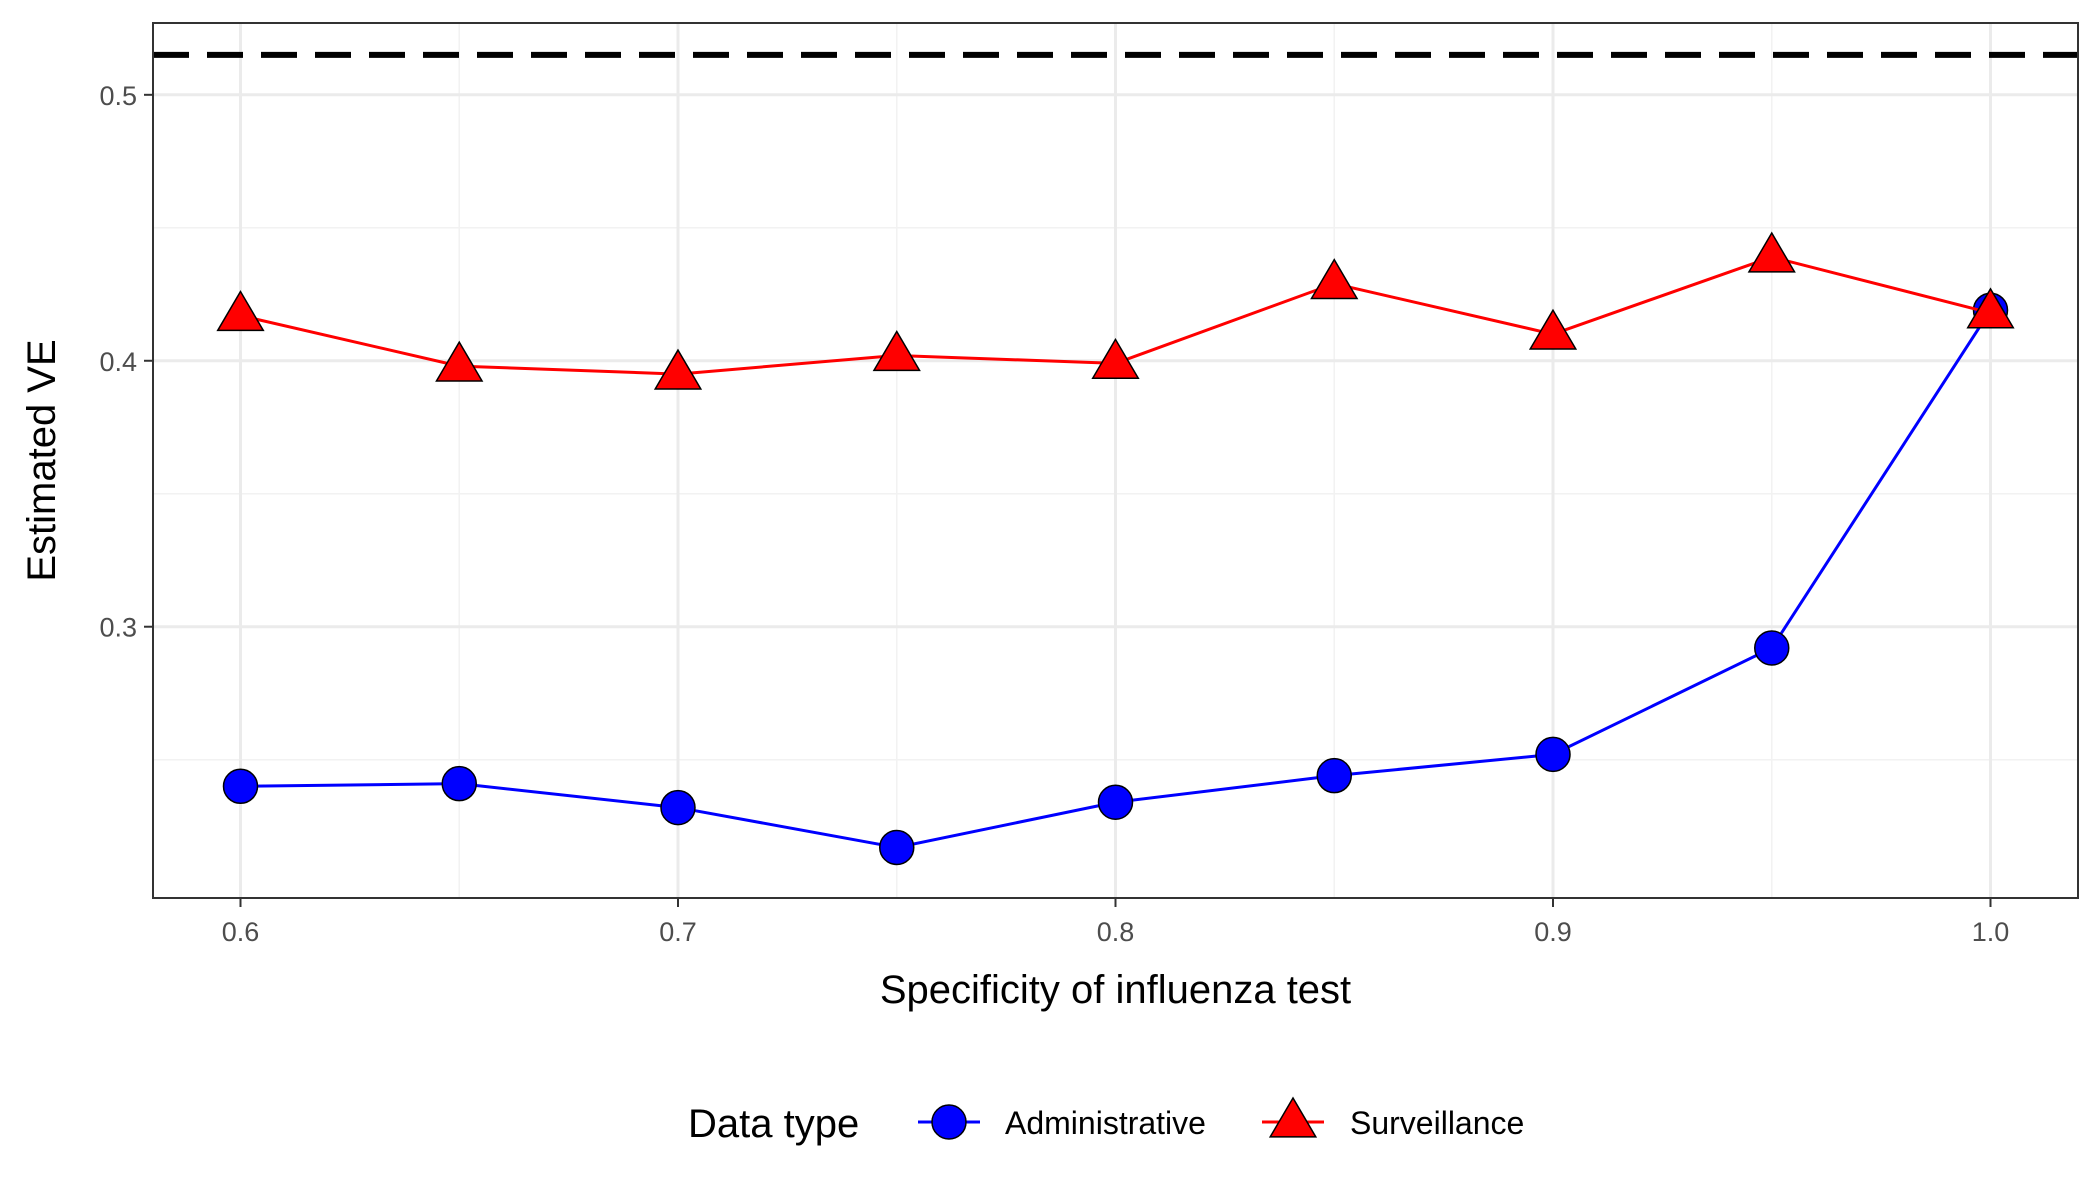 The width and height of the screenshot is (2100, 1200). I want to click on series-surveillance, so click(1115, 310).